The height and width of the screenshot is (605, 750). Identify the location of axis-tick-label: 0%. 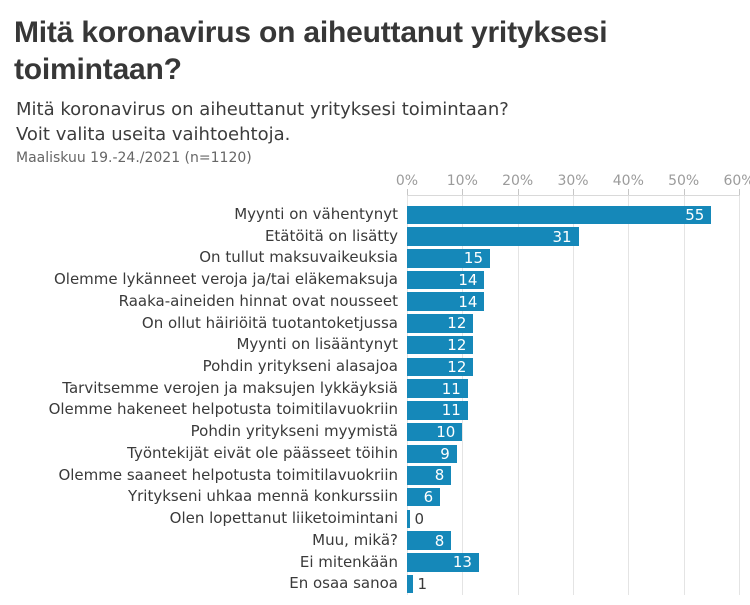
(407, 181).